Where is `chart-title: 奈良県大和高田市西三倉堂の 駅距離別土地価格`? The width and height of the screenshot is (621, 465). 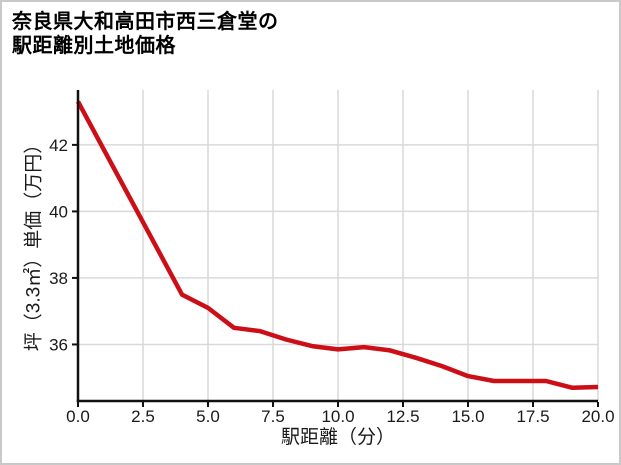
chart-title: 奈良県大和高田市西三倉堂の 駅距離別土地価格 is located at coordinates (145, 34).